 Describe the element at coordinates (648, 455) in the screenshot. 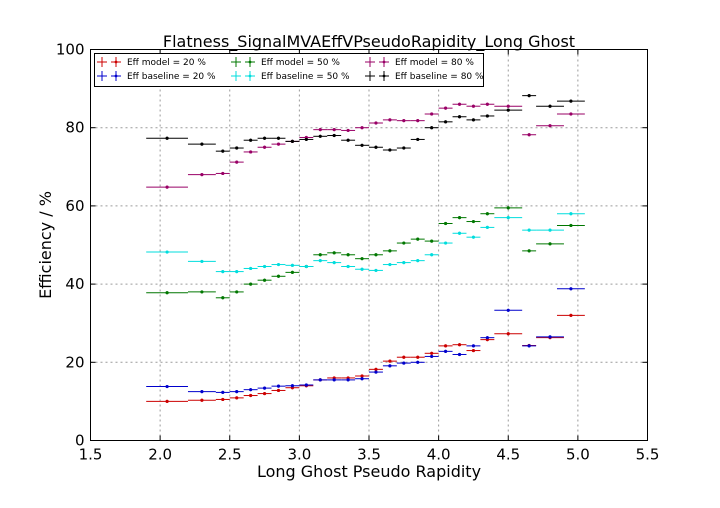

I see `x-tick-label: 5.5` at that location.